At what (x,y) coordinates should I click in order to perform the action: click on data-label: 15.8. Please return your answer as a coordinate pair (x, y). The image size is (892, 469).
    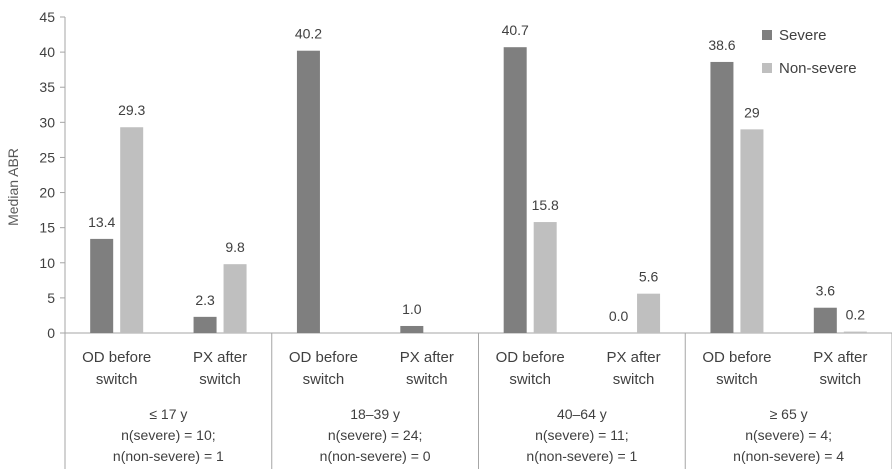
    Looking at the image, I should click on (545, 205).